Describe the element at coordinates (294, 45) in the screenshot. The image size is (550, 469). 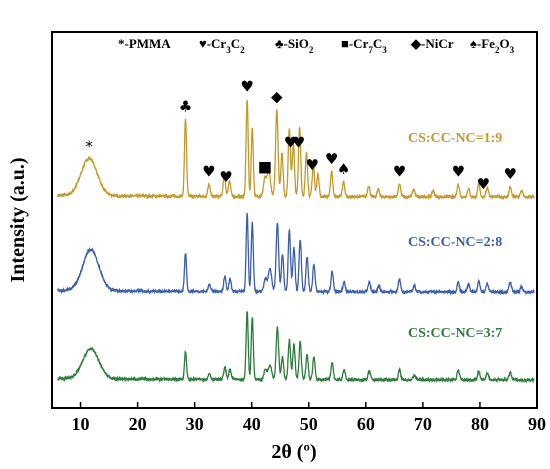
I see `legend-sio2: ♣-SiO2` at that location.